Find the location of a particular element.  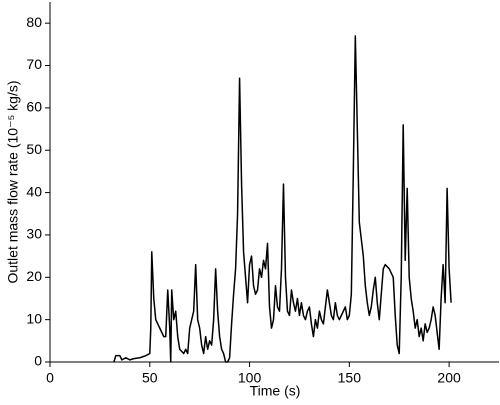

y-tick-label: 0 is located at coordinates (38, 361).